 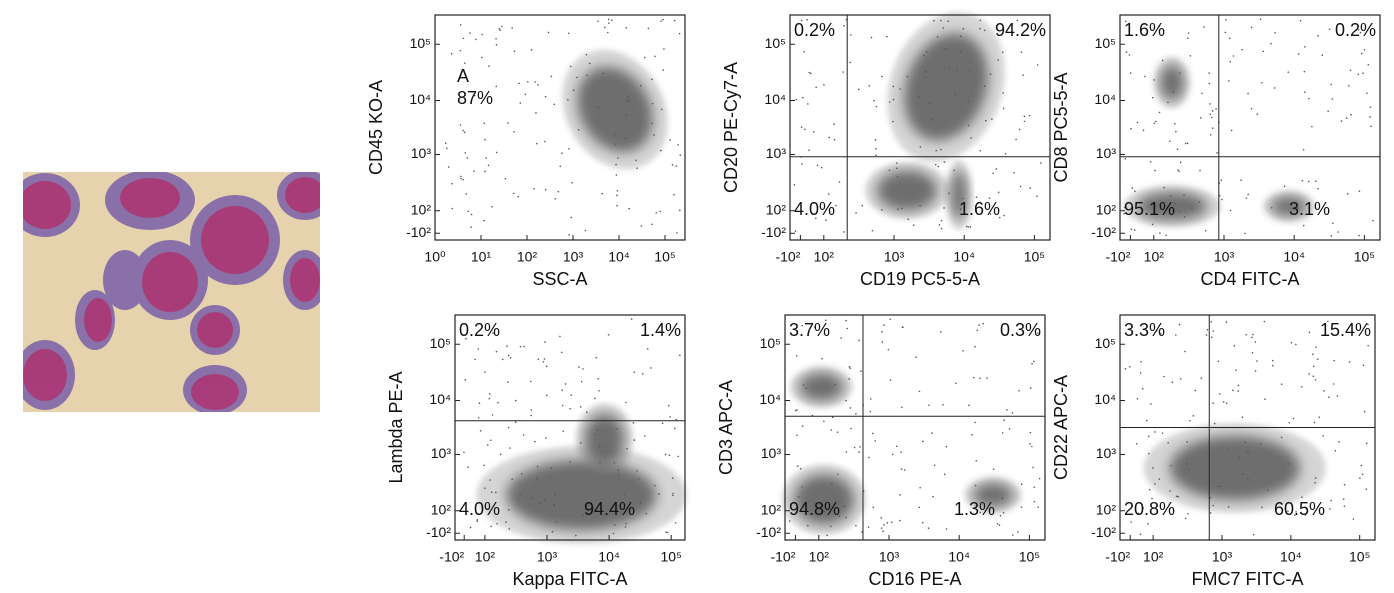 I want to click on density-halo, so click(x=1172, y=206).